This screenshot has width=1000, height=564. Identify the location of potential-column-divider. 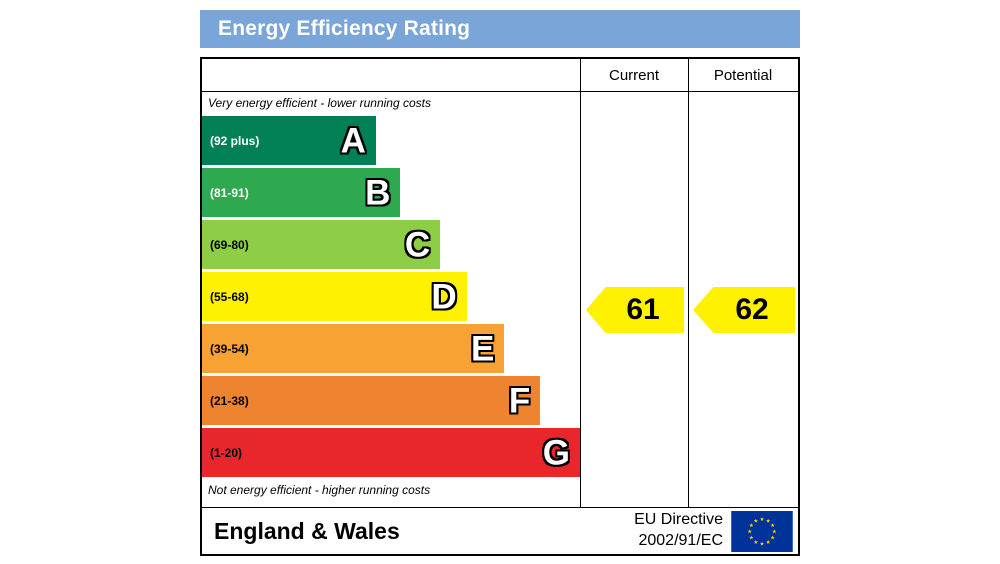
(688, 283).